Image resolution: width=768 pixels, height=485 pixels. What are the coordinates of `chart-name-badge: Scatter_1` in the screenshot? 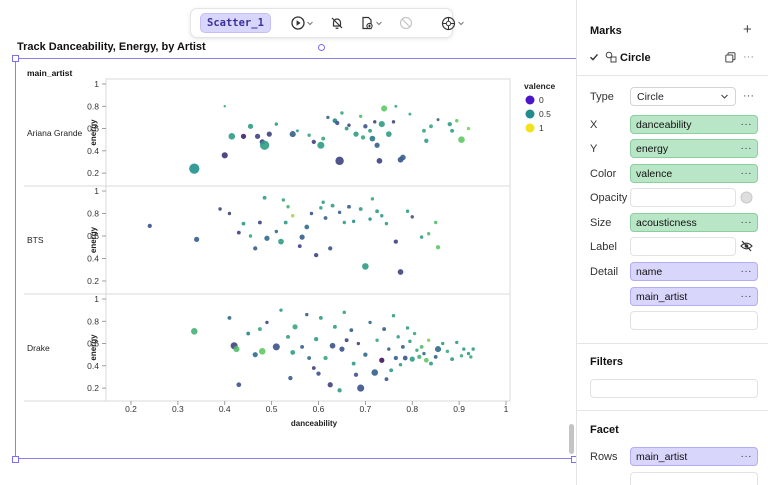 It's located at (235, 23).